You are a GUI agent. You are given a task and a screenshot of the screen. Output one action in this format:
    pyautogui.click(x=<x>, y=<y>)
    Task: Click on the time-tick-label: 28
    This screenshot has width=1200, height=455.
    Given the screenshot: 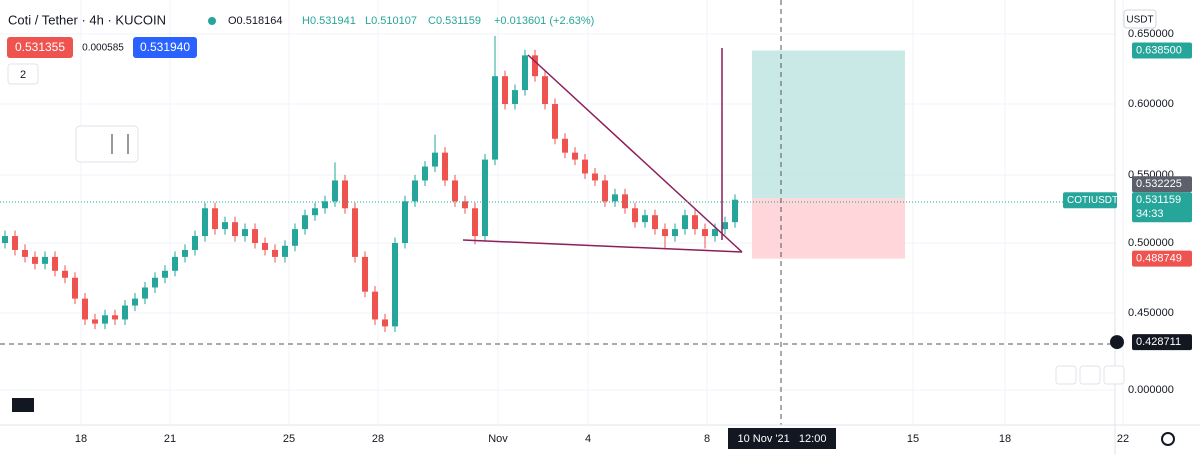 What is the action you would take?
    pyautogui.click(x=378, y=439)
    